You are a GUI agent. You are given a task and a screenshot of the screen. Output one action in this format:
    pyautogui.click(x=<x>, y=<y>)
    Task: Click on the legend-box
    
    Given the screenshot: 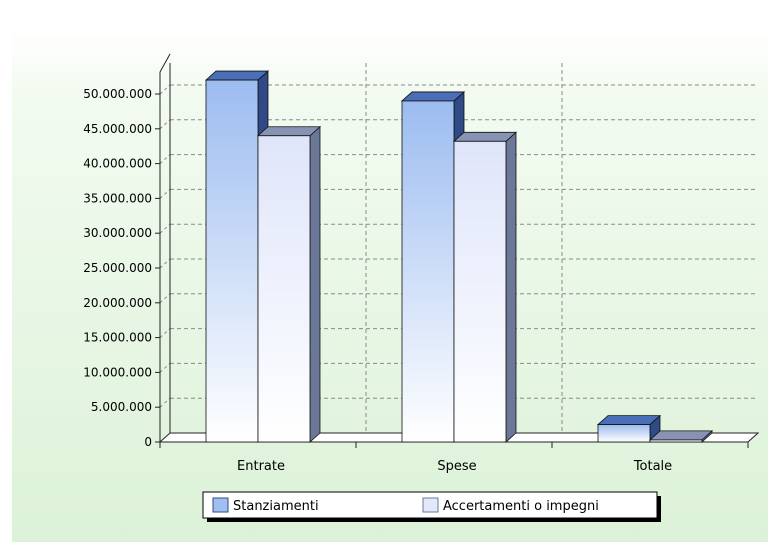 What is the action you would take?
    pyautogui.click(x=430, y=505)
    